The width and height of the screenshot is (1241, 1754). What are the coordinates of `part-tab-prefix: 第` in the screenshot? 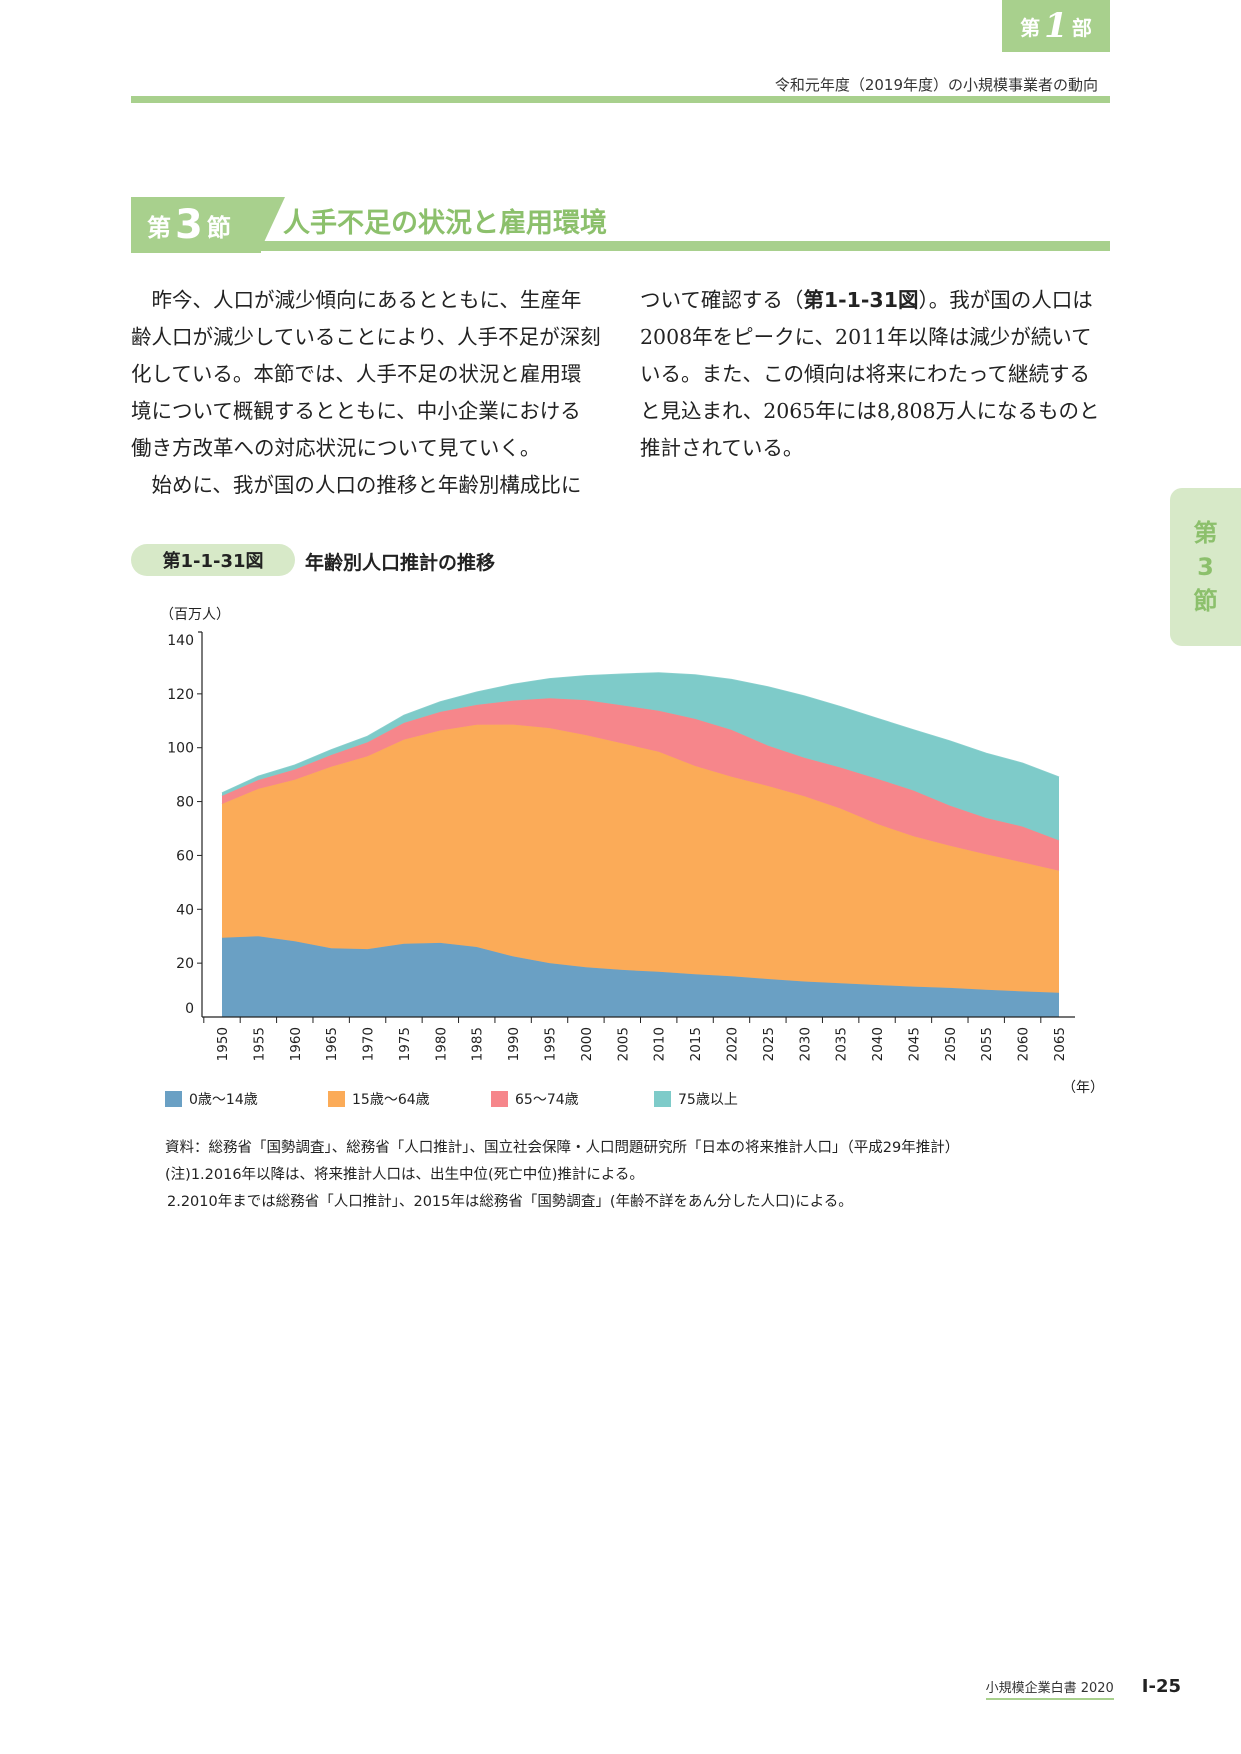 It's located at (1030, 27).